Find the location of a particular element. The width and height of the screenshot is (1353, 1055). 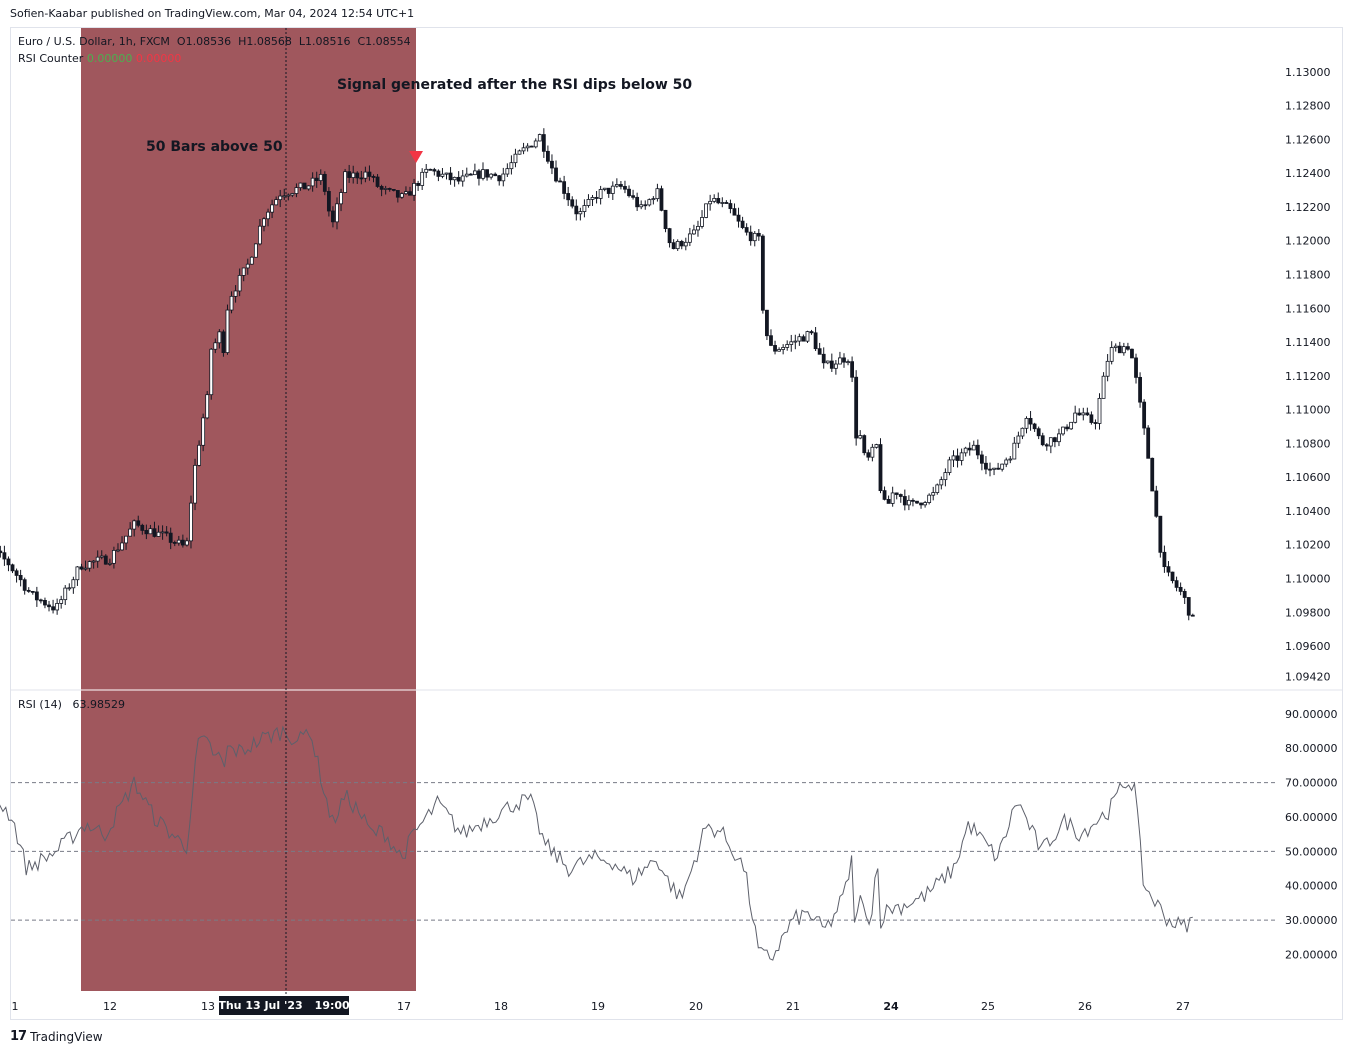

ohlc-low: L1.08516 is located at coordinates (324, 41).